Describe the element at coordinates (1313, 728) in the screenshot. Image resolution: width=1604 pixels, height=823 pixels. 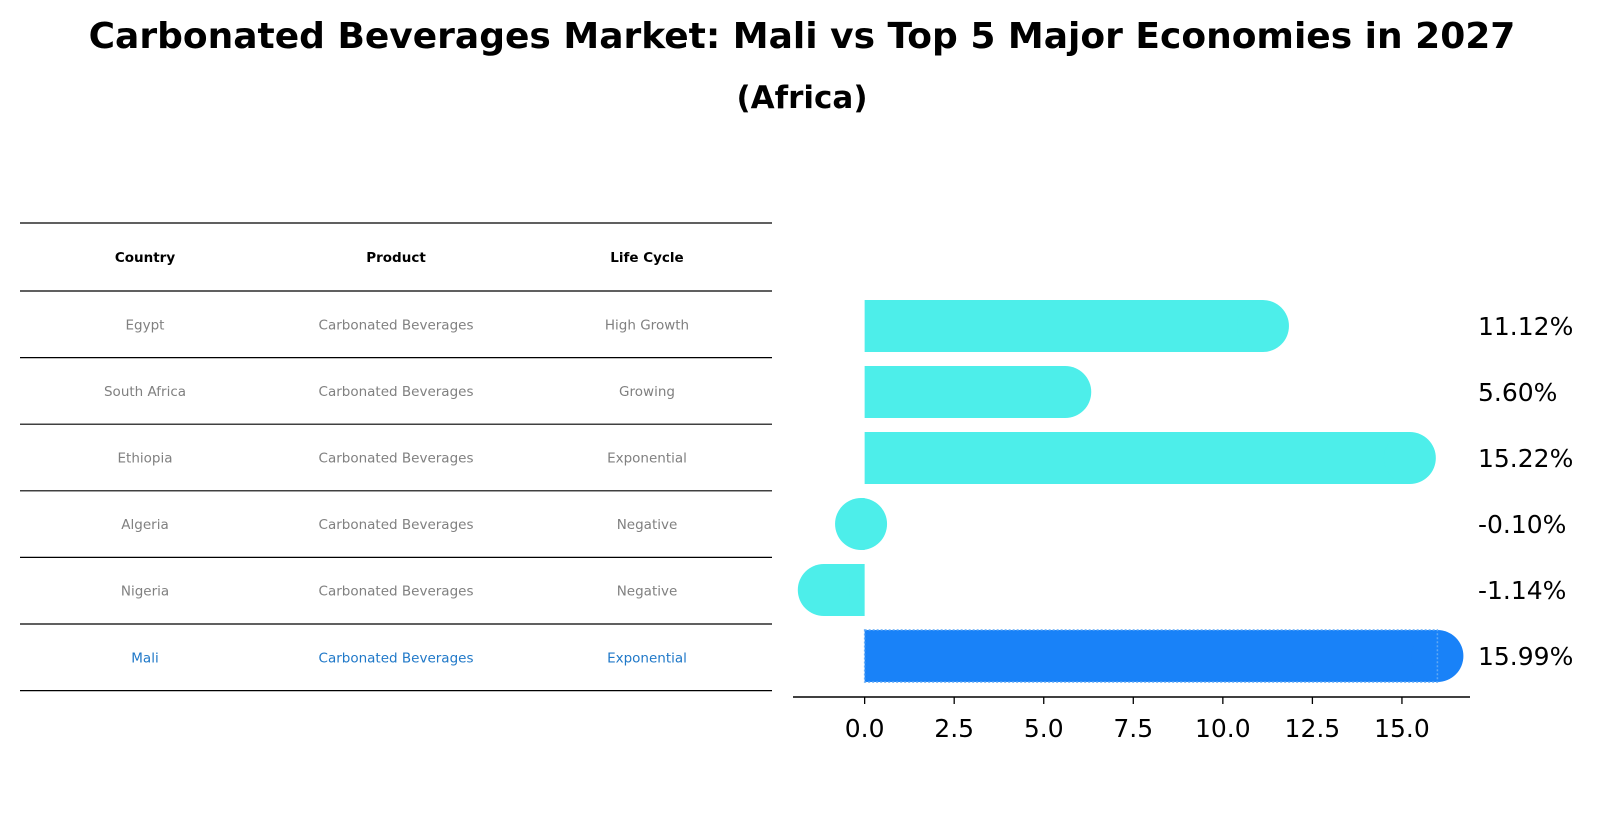
I see `x-tick-label: 12.5` at that location.